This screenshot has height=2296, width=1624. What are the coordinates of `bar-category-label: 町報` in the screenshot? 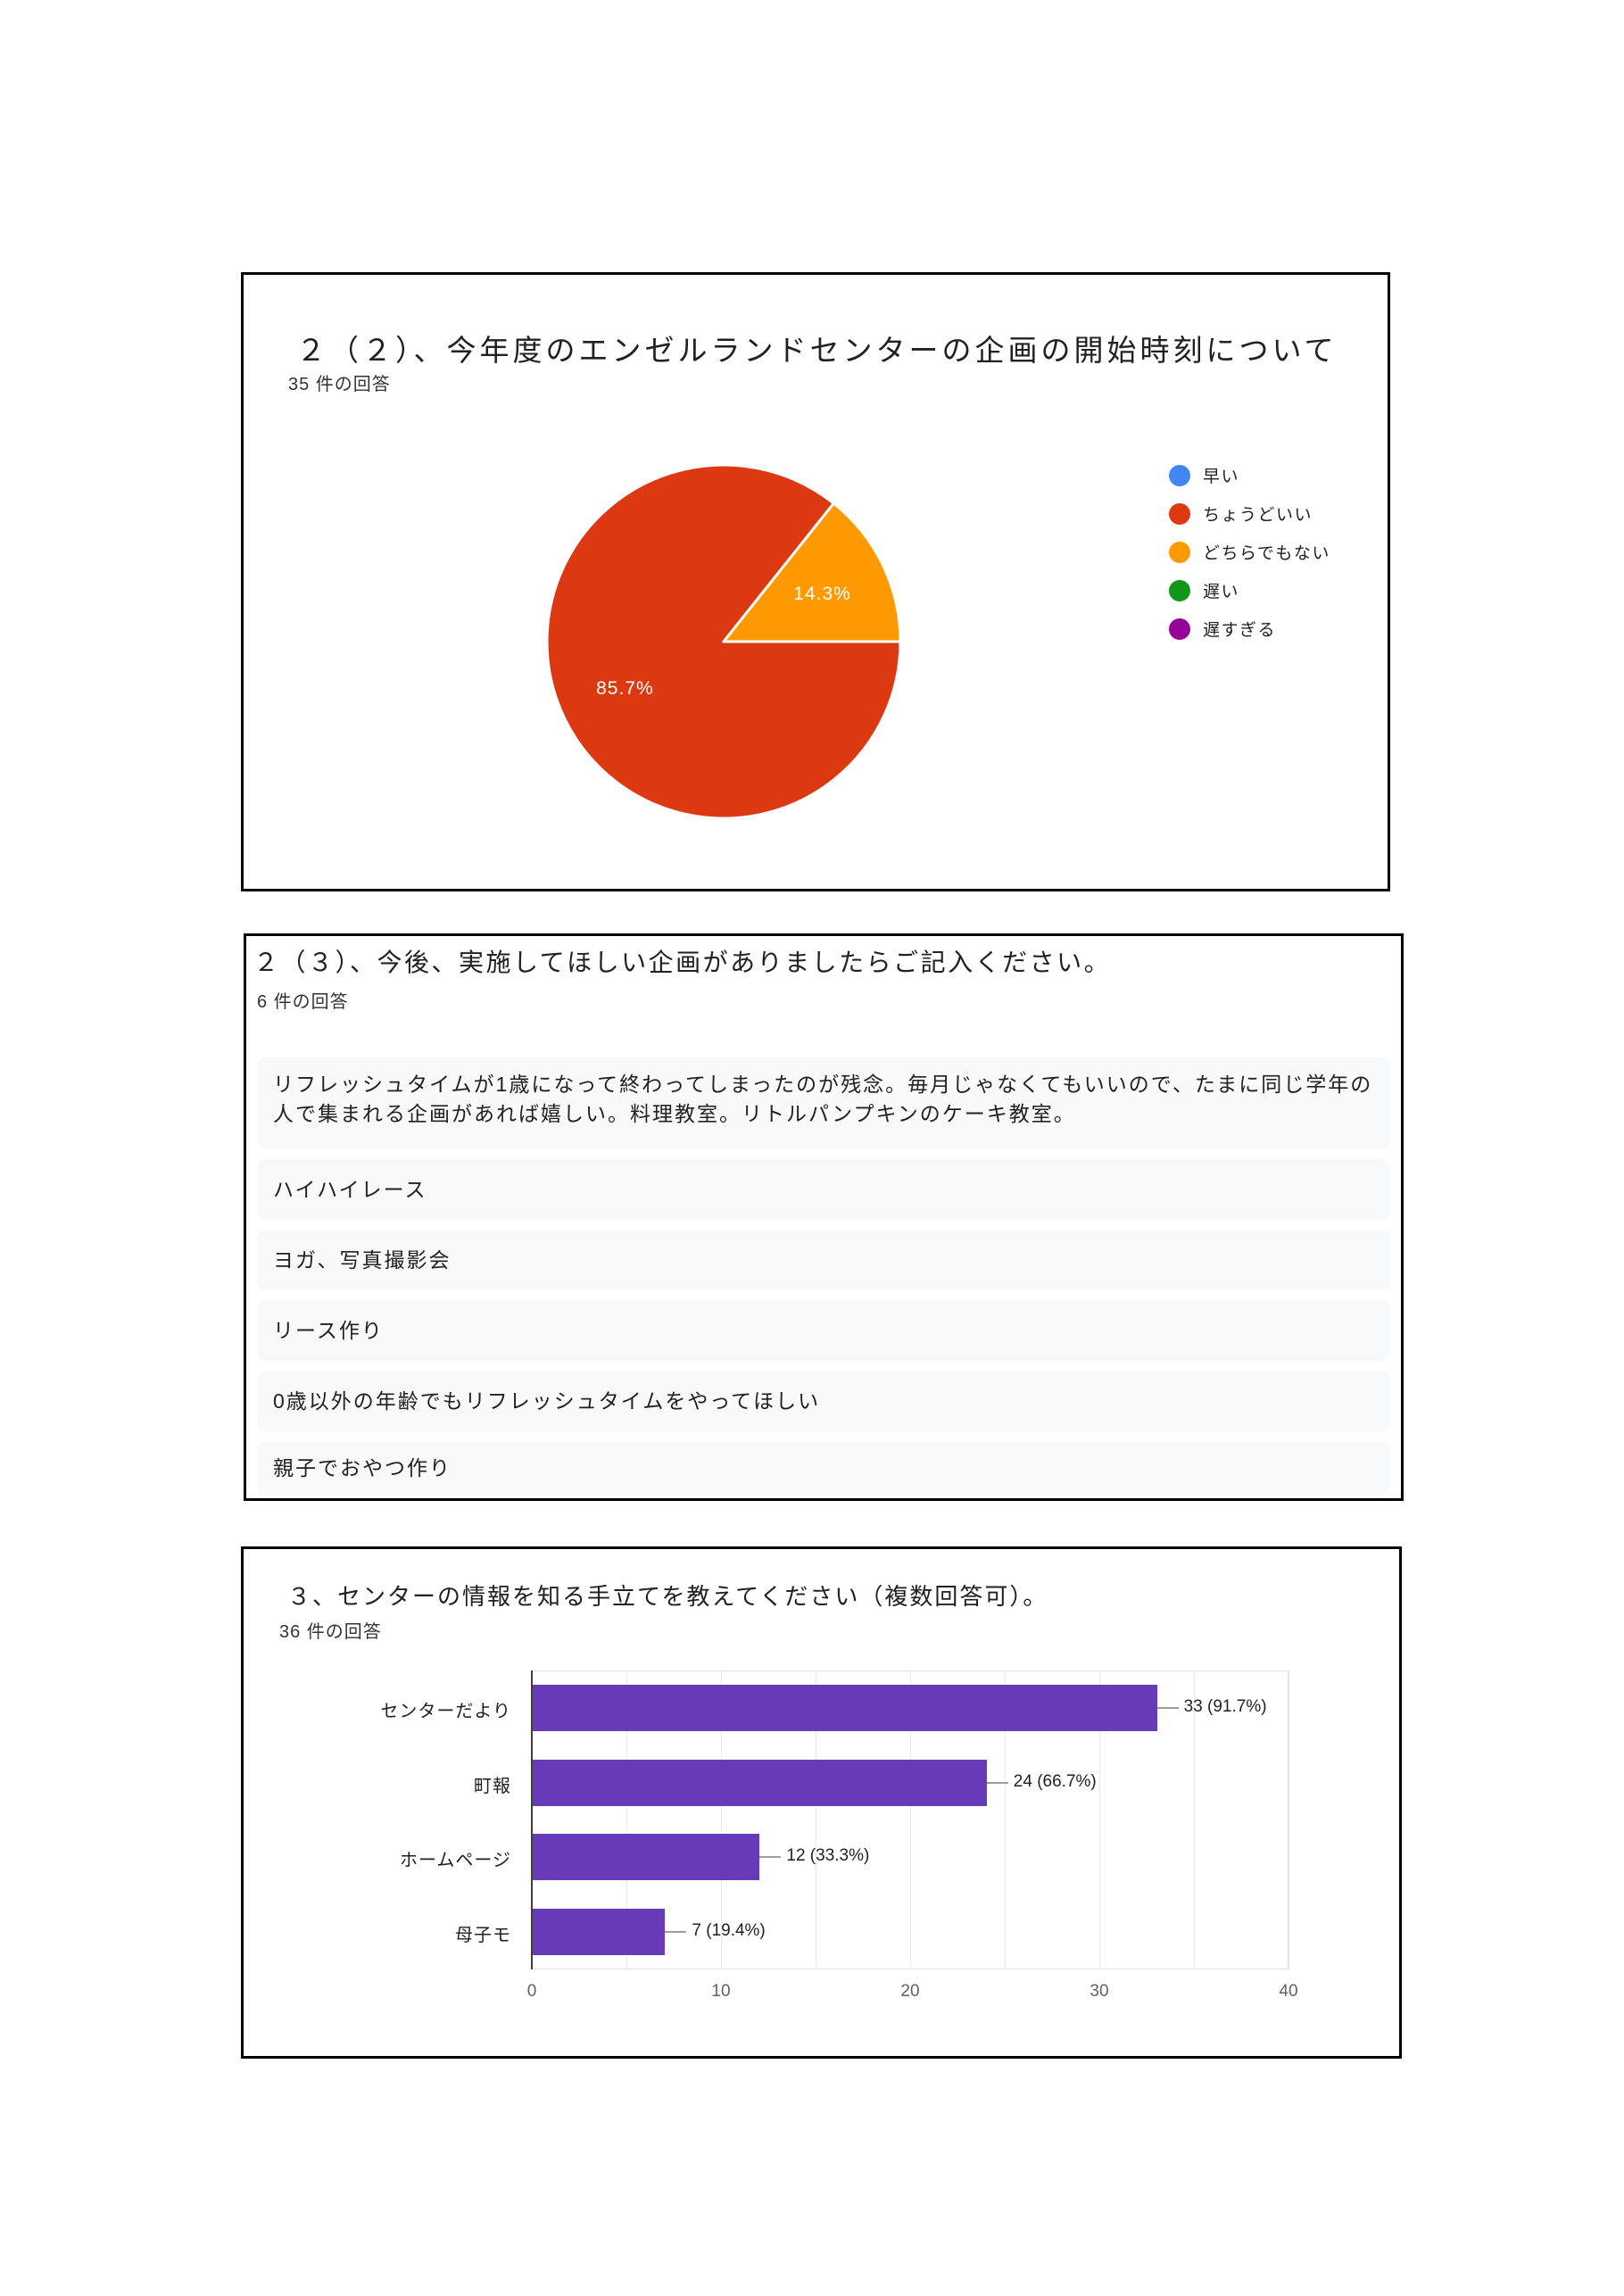 It's located at (492, 1786).